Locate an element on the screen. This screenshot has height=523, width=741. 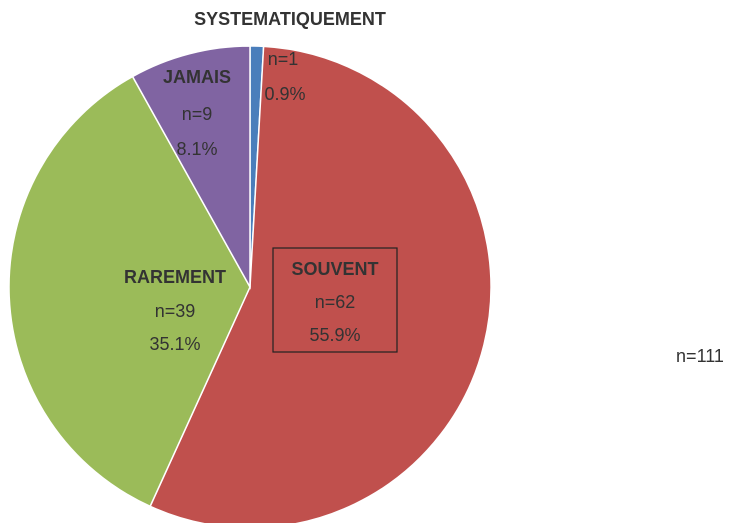
slice-count: n=9 is located at coordinates (197, 114).